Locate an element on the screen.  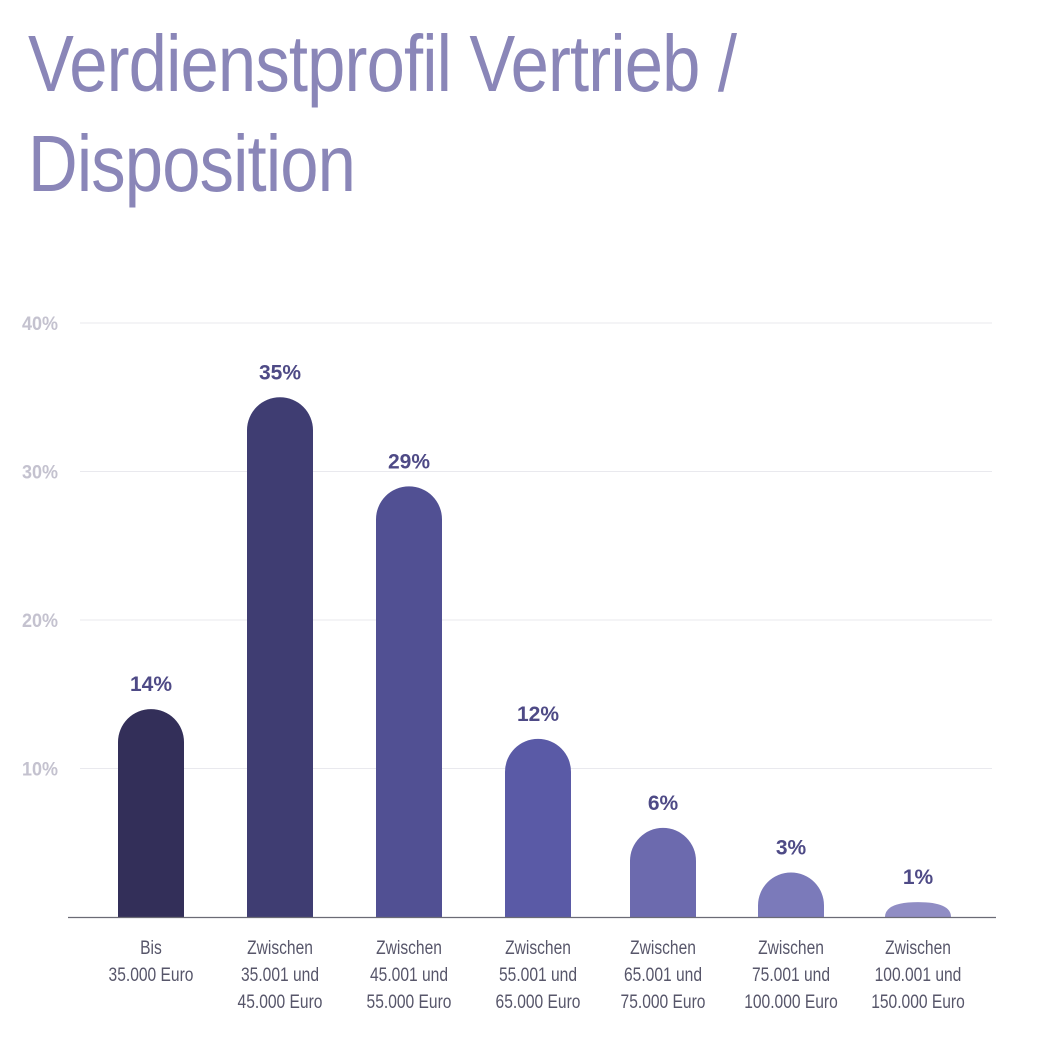
x-tick-label: 45.000 Euro is located at coordinates (280, 1002).